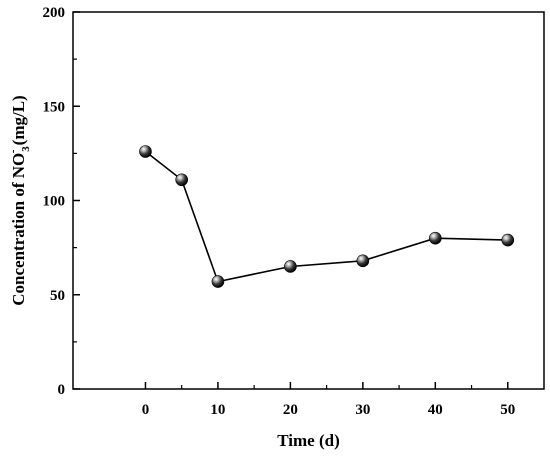 The image size is (550, 457). I want to click on y-tick-label: 200, so click(54, 13).